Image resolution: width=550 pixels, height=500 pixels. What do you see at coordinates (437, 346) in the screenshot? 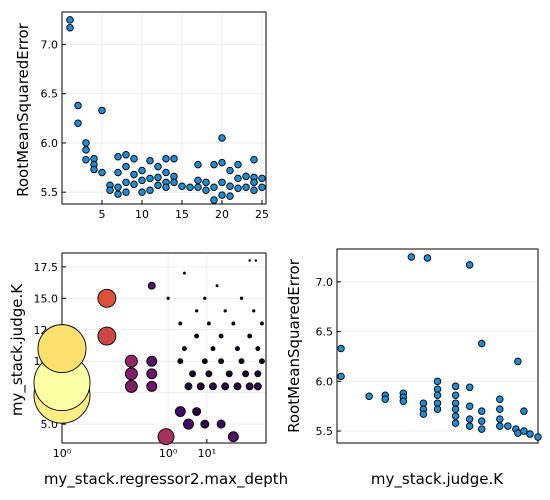
I see `bottom-right-plot-frame` at bounding box center [437, 346].